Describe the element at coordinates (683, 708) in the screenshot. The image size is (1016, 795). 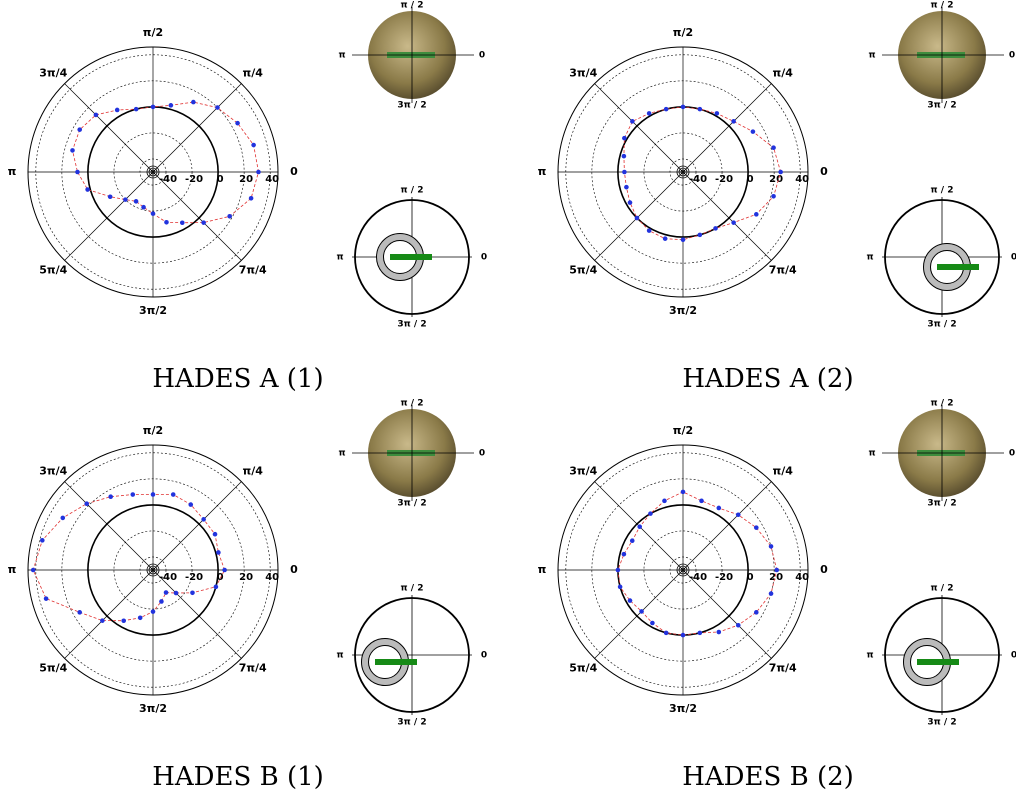
I see `theta-tick-label: 3π/2` at that location.